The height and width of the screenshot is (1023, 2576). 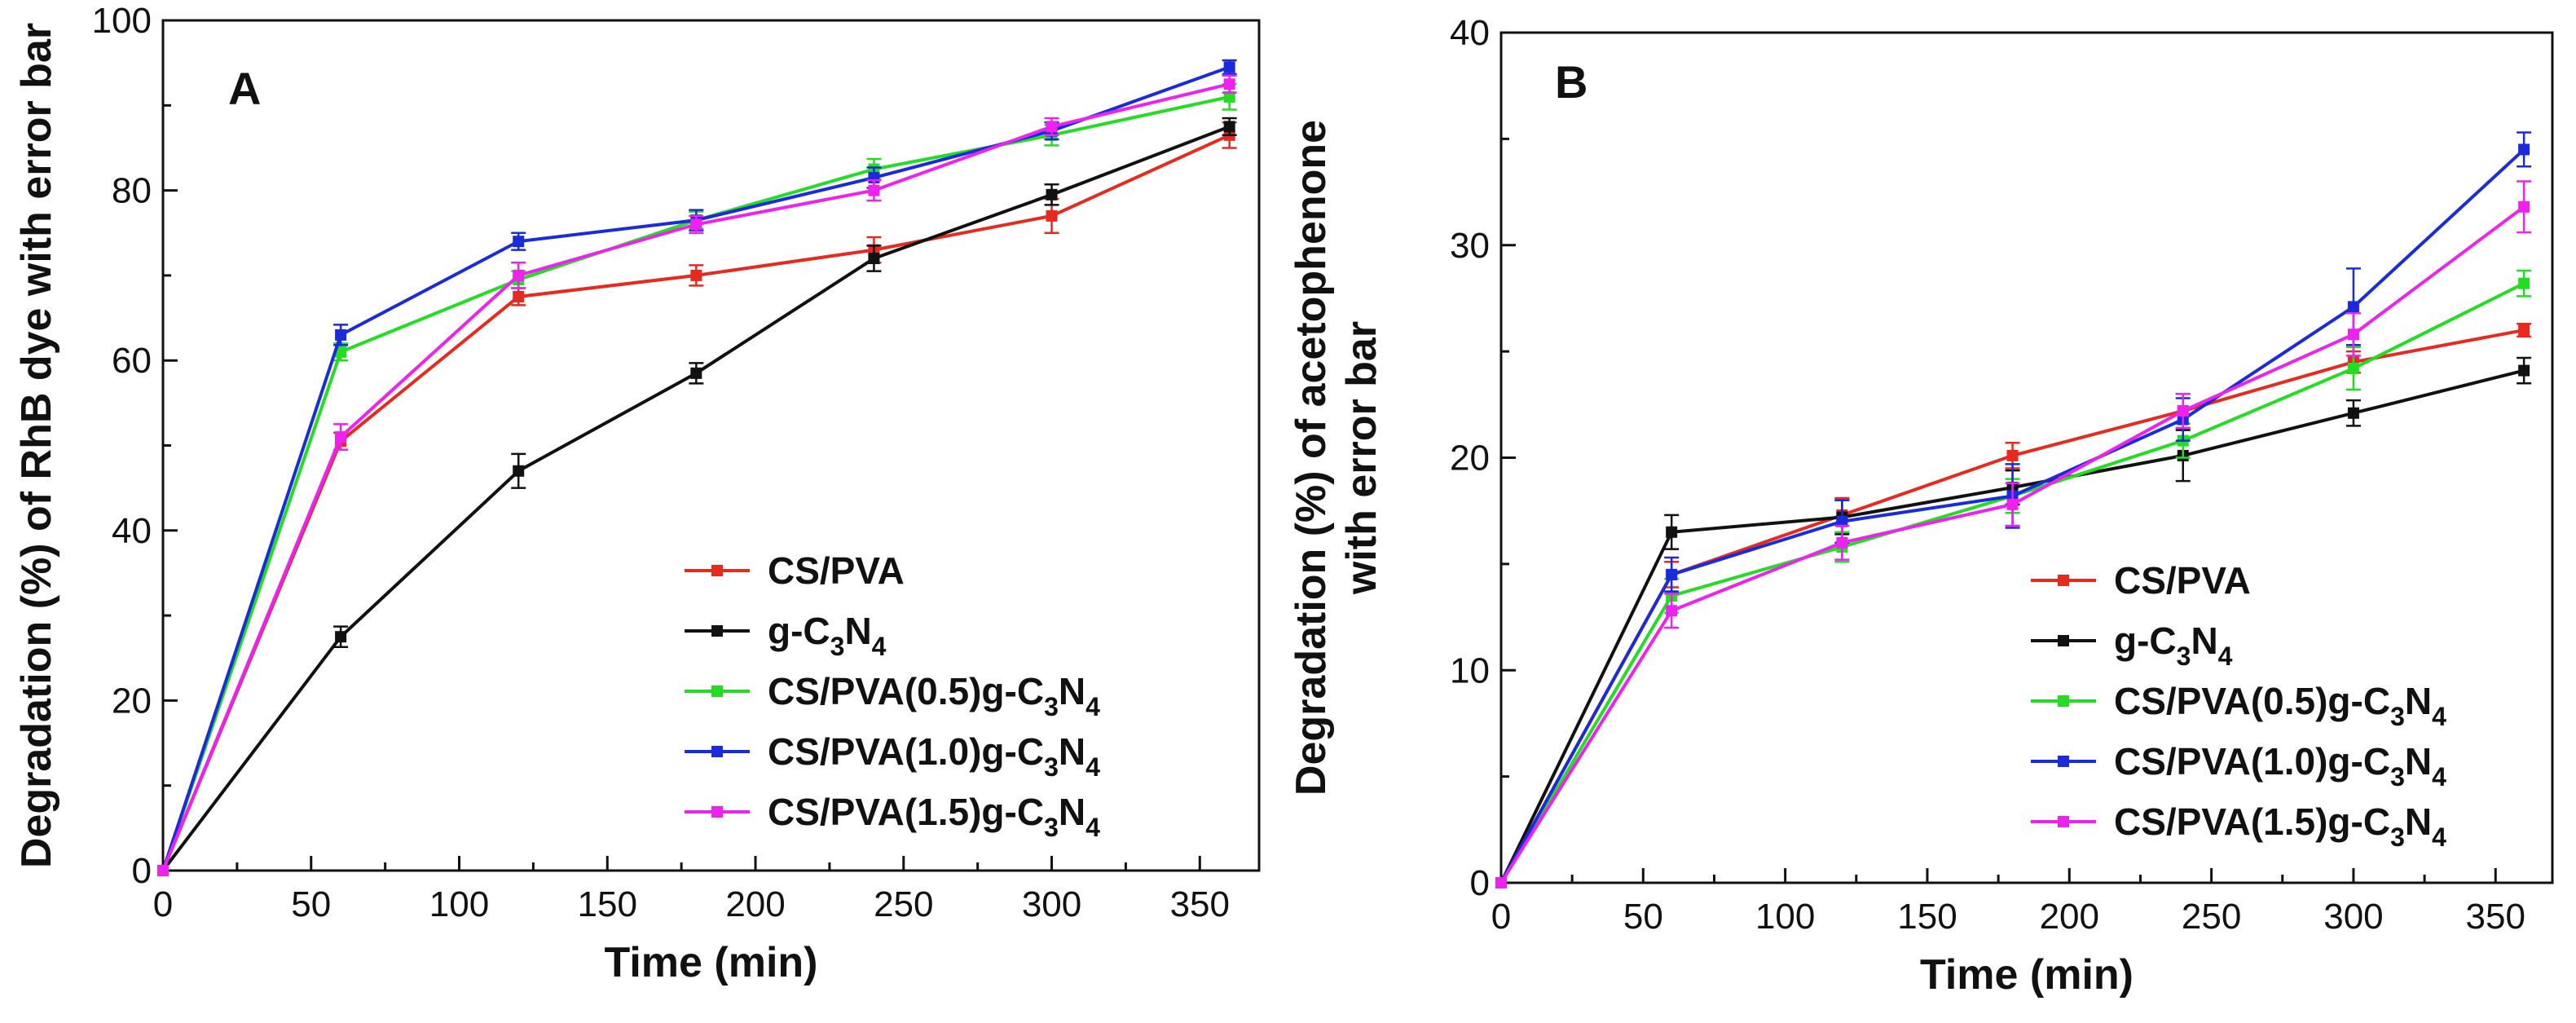 I want to click on legend-label-base: CS/PVA, so click(x=837, y=570).